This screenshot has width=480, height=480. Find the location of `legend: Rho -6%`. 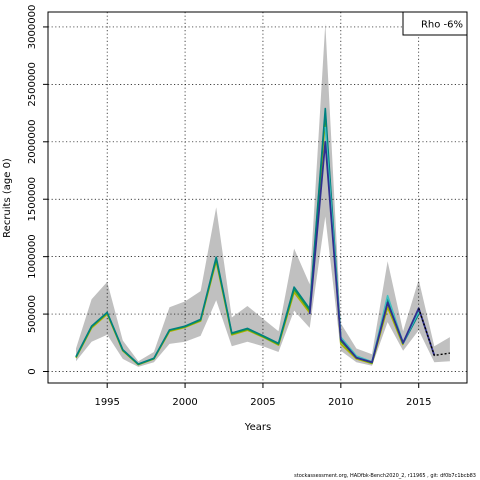

legend: Rho -6% is located at coordinates (435, 23).